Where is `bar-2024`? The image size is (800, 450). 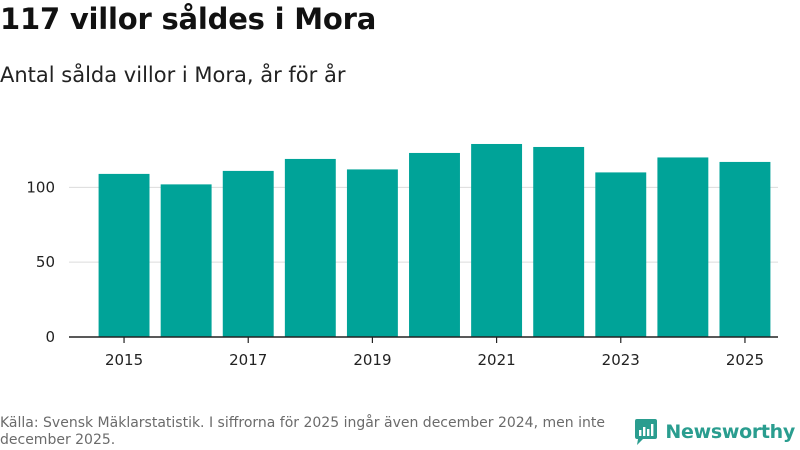 bar-2024 is located at coordinates (683, 247).